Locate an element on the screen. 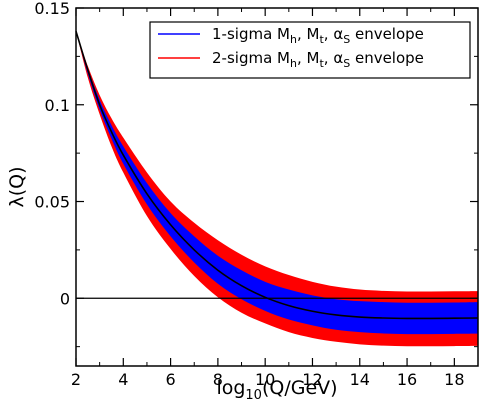  x-tick-label: 2 is located at coordinates (76, 379).